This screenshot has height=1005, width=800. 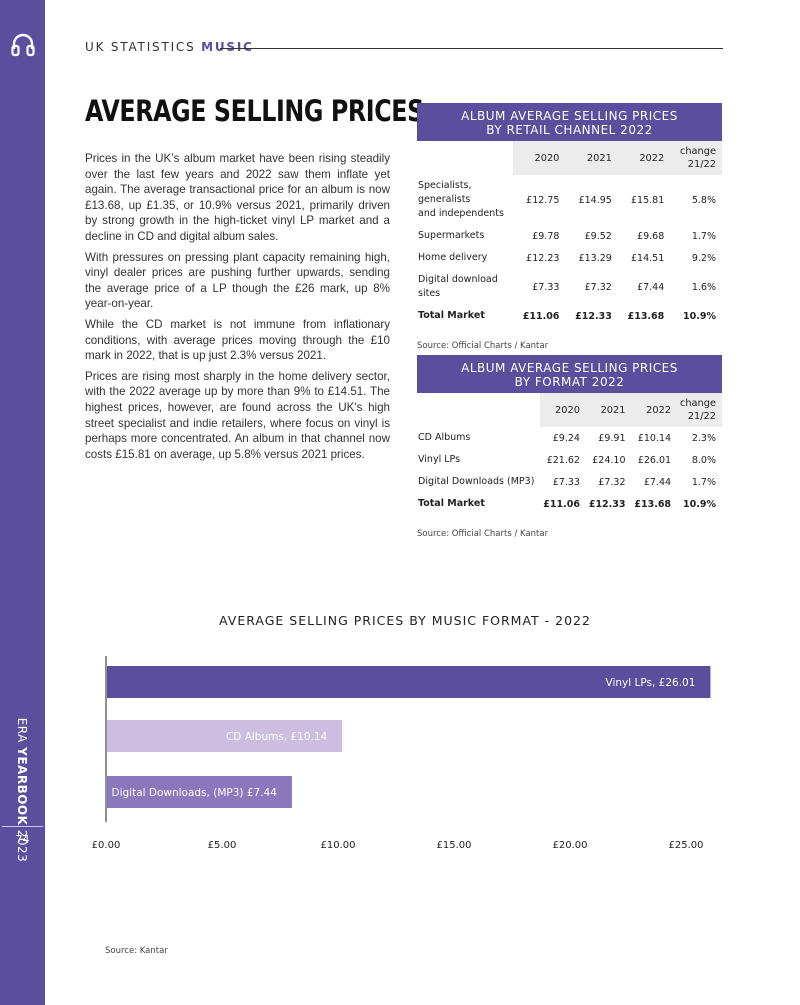 What do you see at coordinates (570, 845) in the screenshot?
I see `x-tick-label: £20.00` at bounding box center [570, 845].